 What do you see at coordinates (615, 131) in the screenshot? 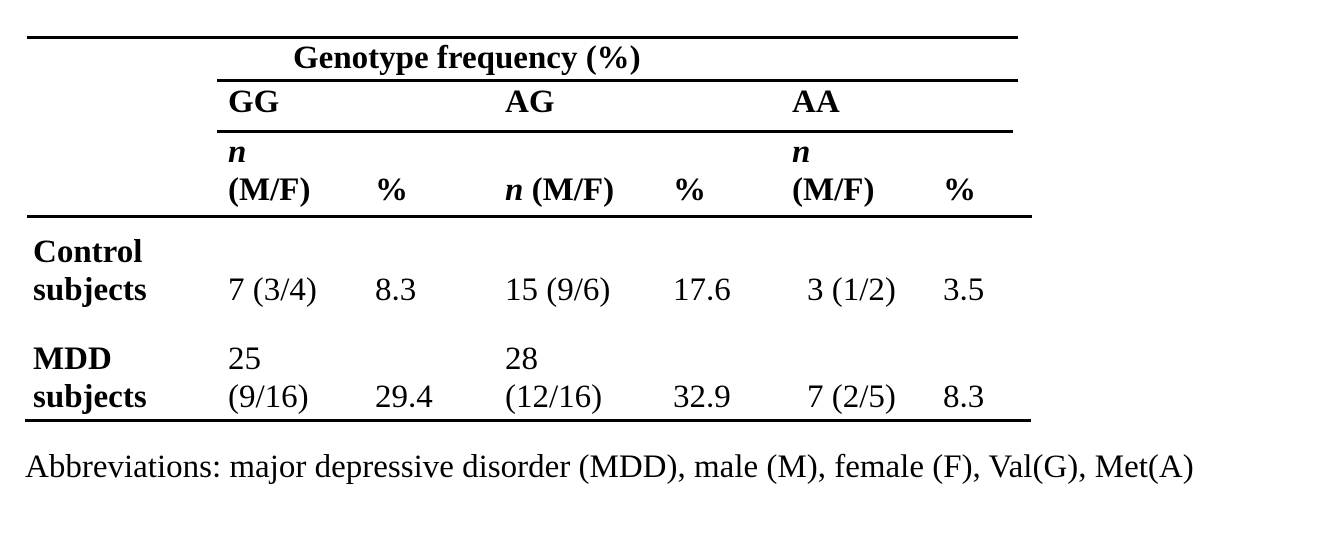
I see `genotype-groups-underline-rule` at bounding box center [615, 131].